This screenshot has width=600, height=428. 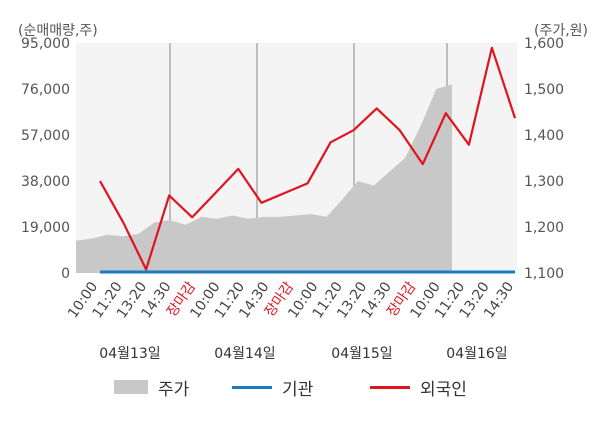 What do you see at coordinates (298, 389) in the screenshot?
I see `legend-label-institution: 기관` at bounding box center [298, 389].